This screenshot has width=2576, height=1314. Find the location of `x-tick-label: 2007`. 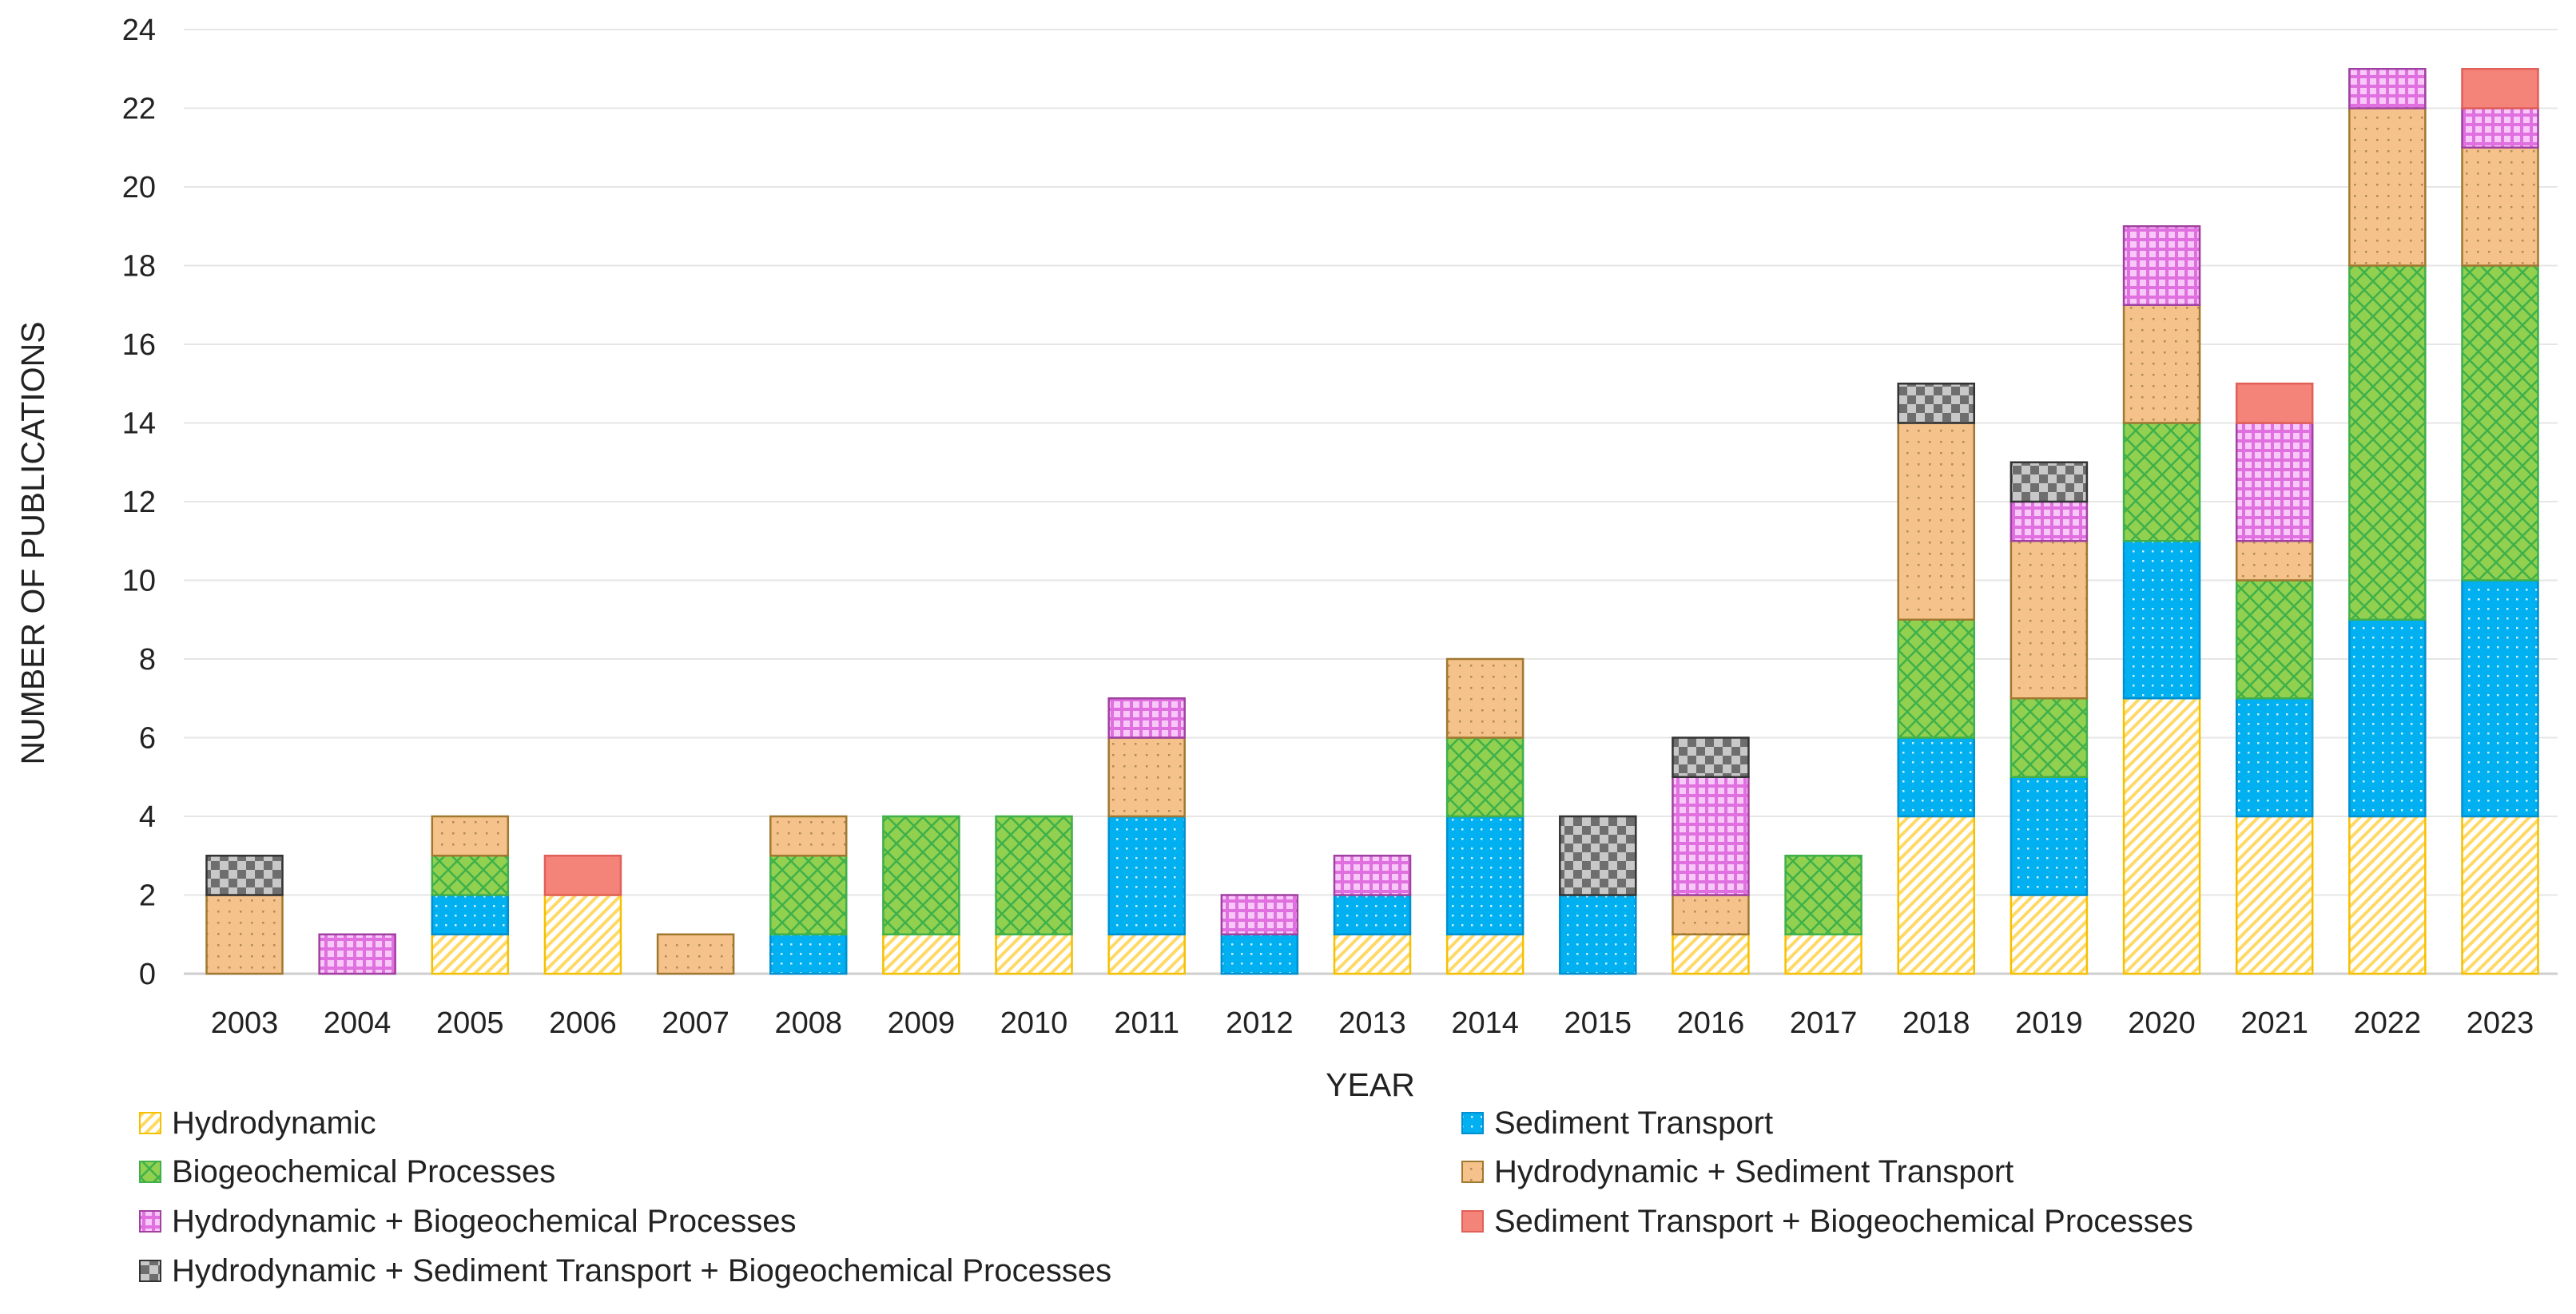

x-tick-label: 2007 is located at coordinates (695, 1023).